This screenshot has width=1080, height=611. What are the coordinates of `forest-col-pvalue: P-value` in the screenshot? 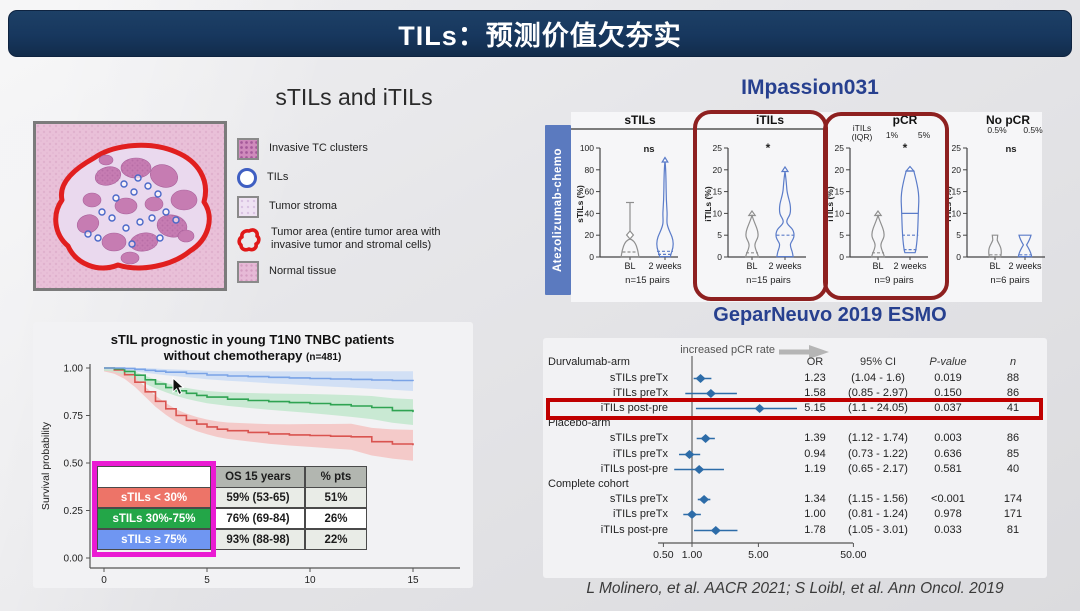 It's located at (948, 362).